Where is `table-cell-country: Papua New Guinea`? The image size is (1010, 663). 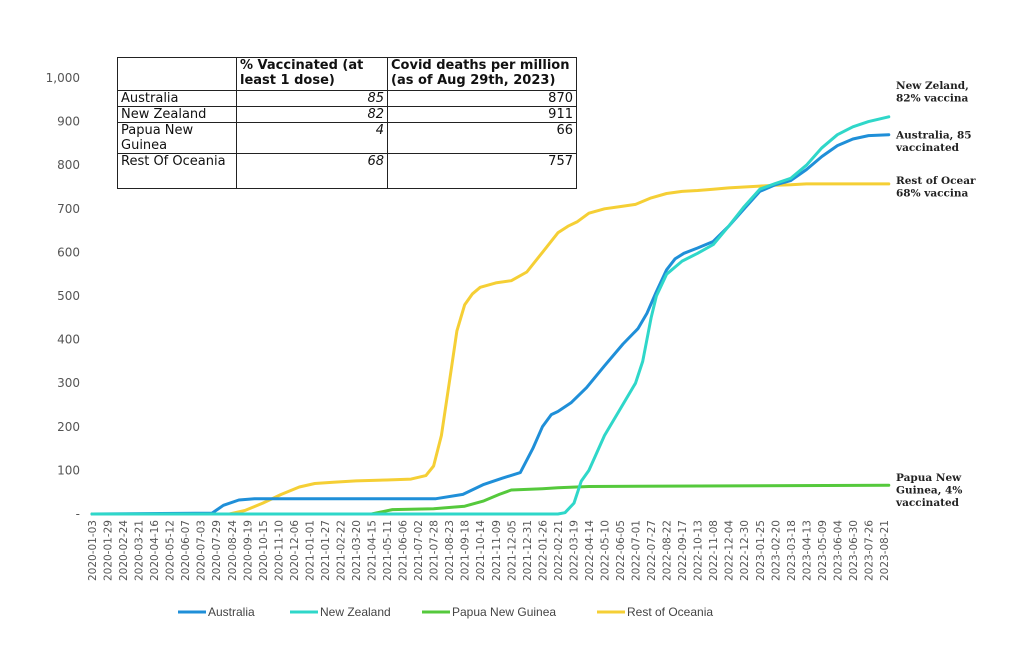 table-cell-country: Papua New Guinea is located at coordinates (177, 138).